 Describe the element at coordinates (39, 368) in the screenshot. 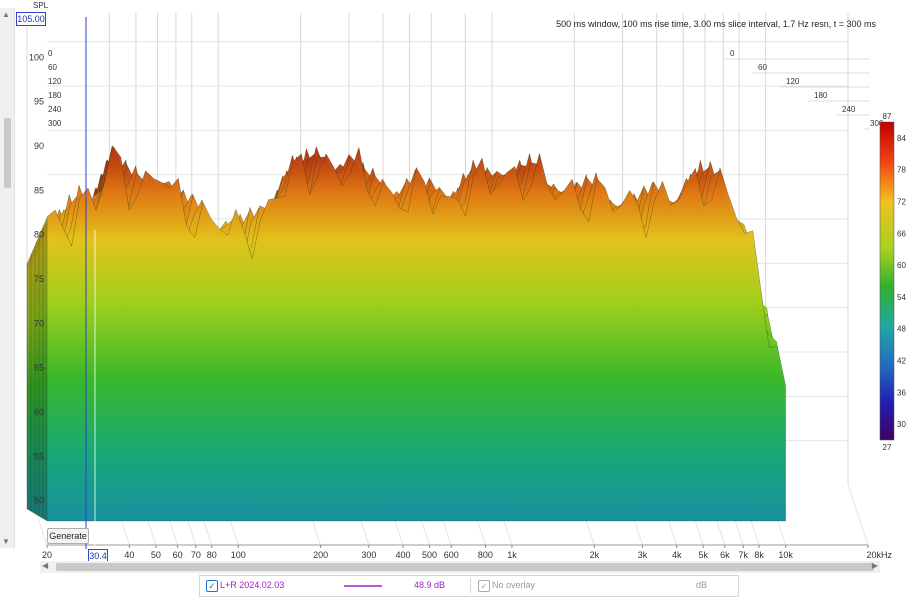

I see `y-tick-label: 65` at that location.